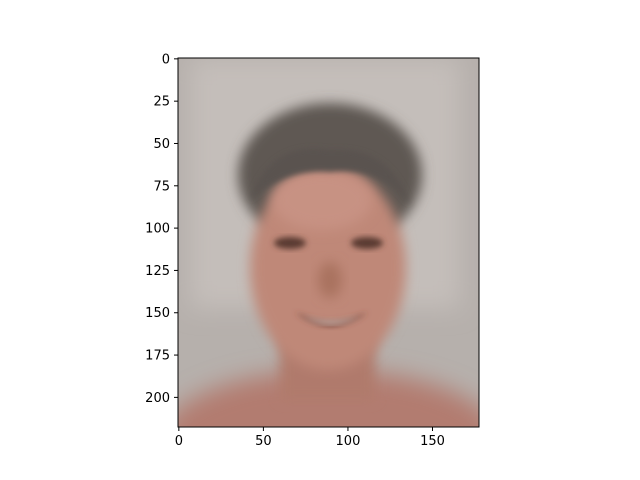 This screenshot has height=480, width=640. I want to click on y-axis: 0 25 50 75 100 125 150 175 200, so click(161, 229).